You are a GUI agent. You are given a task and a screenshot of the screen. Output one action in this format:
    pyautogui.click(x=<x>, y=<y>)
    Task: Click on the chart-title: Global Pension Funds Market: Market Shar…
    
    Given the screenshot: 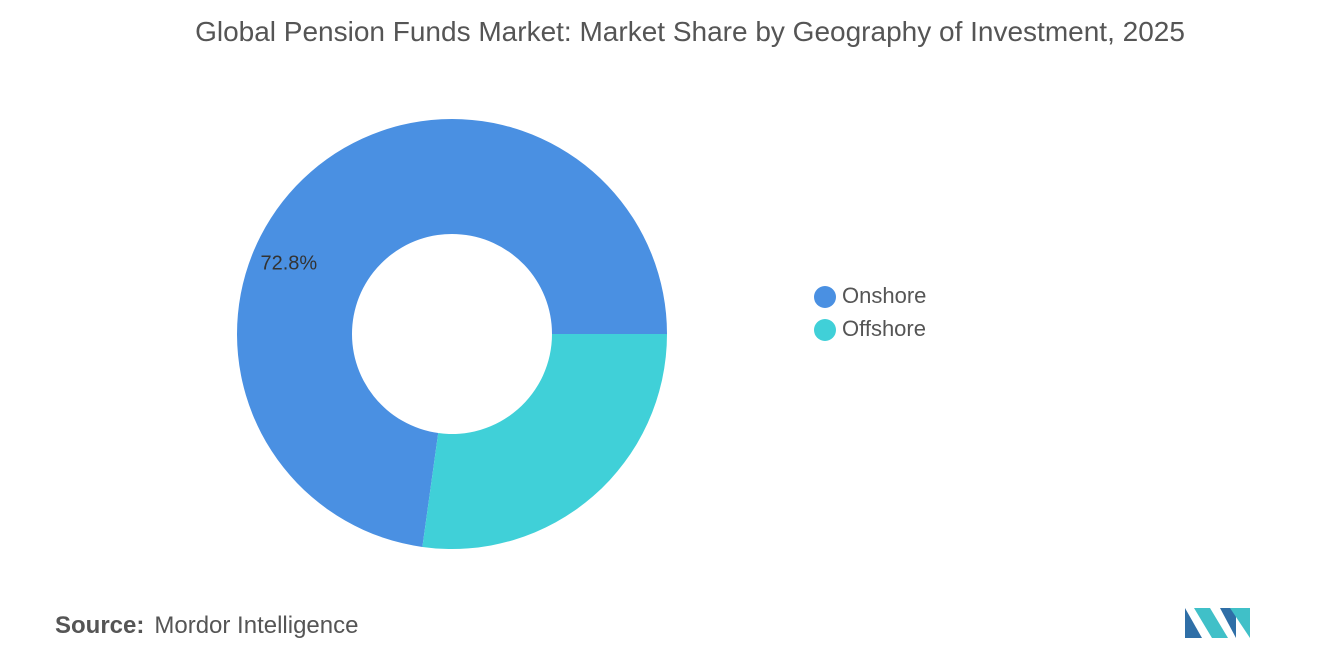 What is the action you would take?
    pyautogui.click(x=690, y=31)
    